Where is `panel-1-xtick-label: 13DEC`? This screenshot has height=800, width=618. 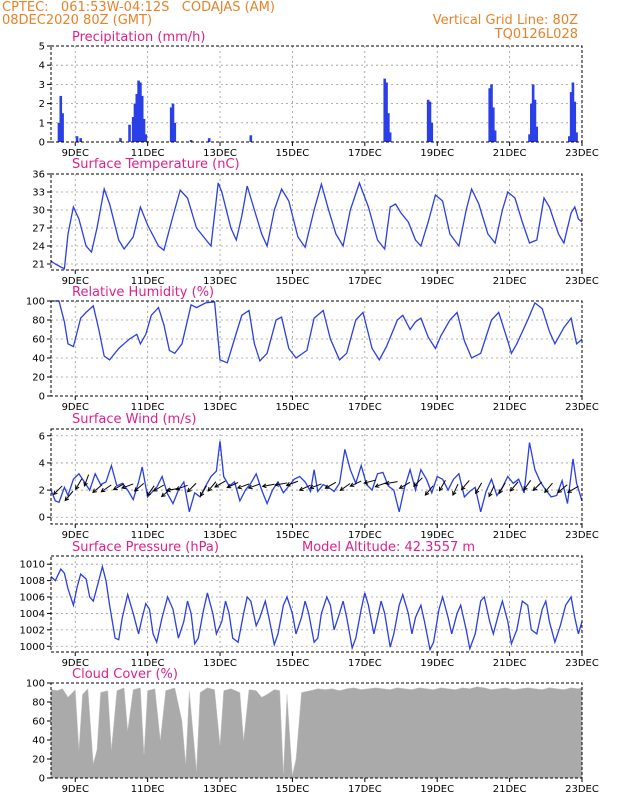
panel-1-xtick-label: 13DEC is located at coordinates (220, 153).